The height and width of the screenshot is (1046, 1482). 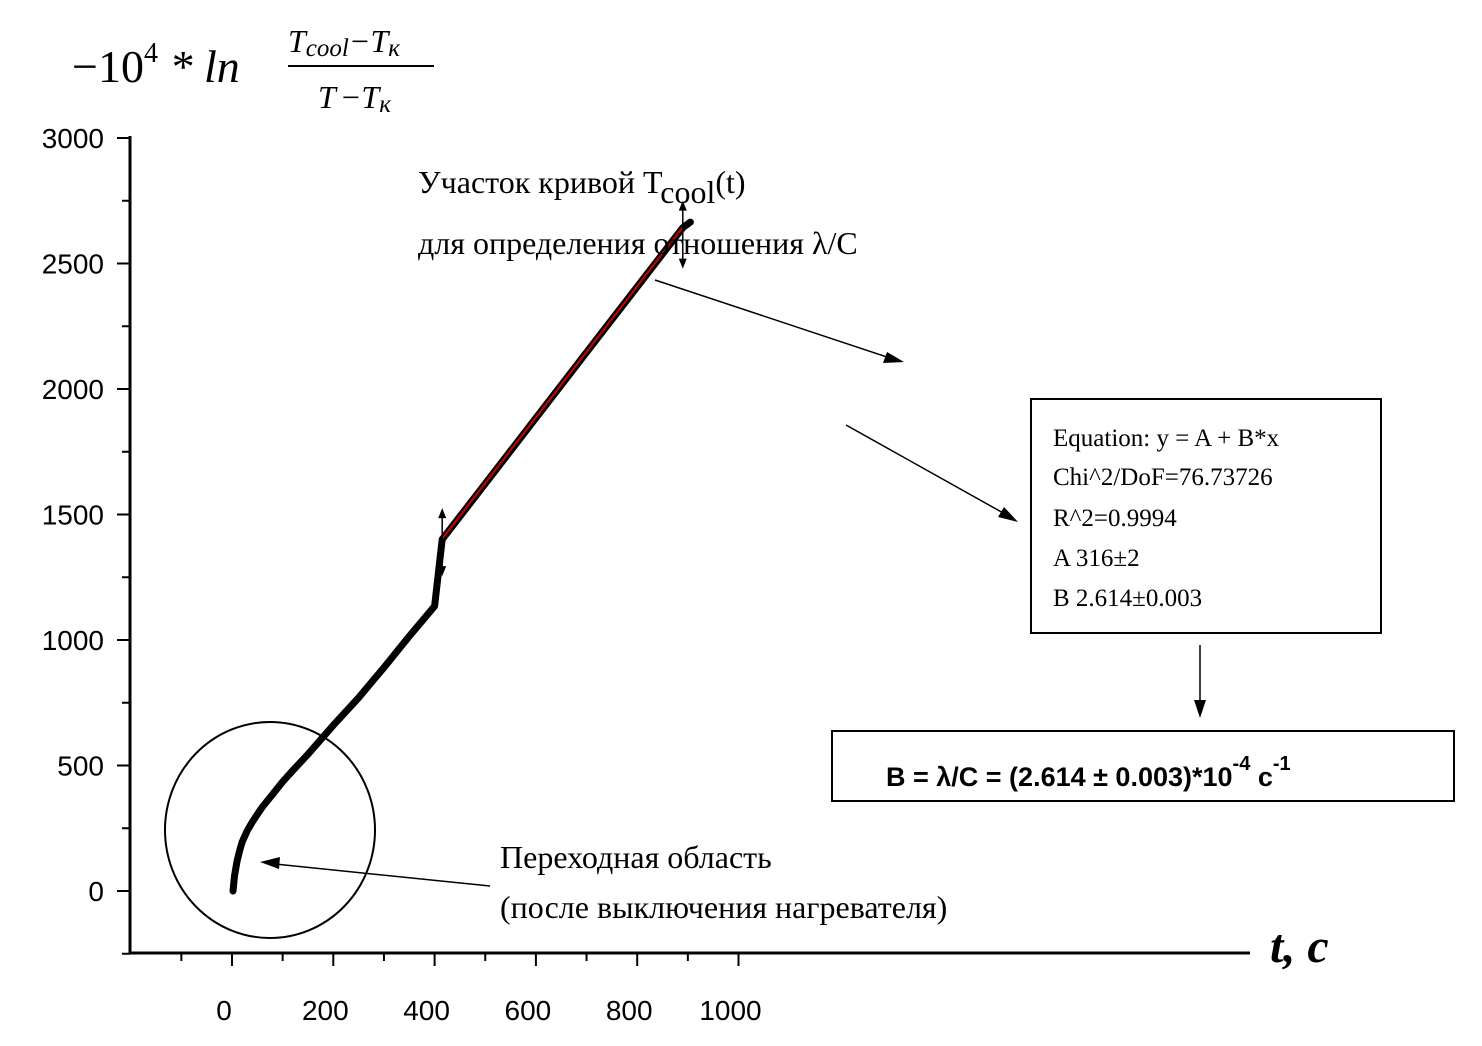 What do you see at coordinates (73, 389) in the screenshot?
I see `y-tick-label: 2000` at bounding box center [73, 389].